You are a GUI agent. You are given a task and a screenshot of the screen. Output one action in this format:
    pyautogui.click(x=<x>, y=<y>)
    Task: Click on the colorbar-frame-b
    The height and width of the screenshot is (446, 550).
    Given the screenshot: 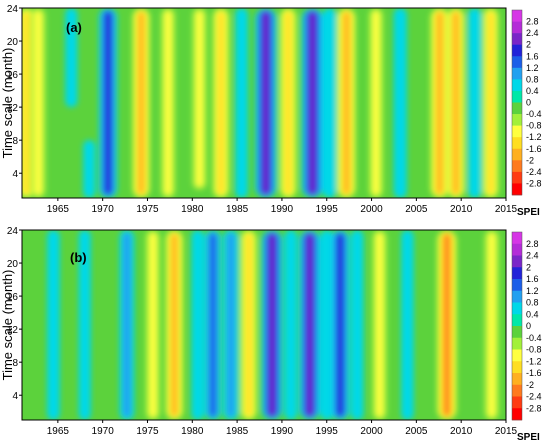 What is the action you would take?
    pyautogui.click(x=517, y=326)
    